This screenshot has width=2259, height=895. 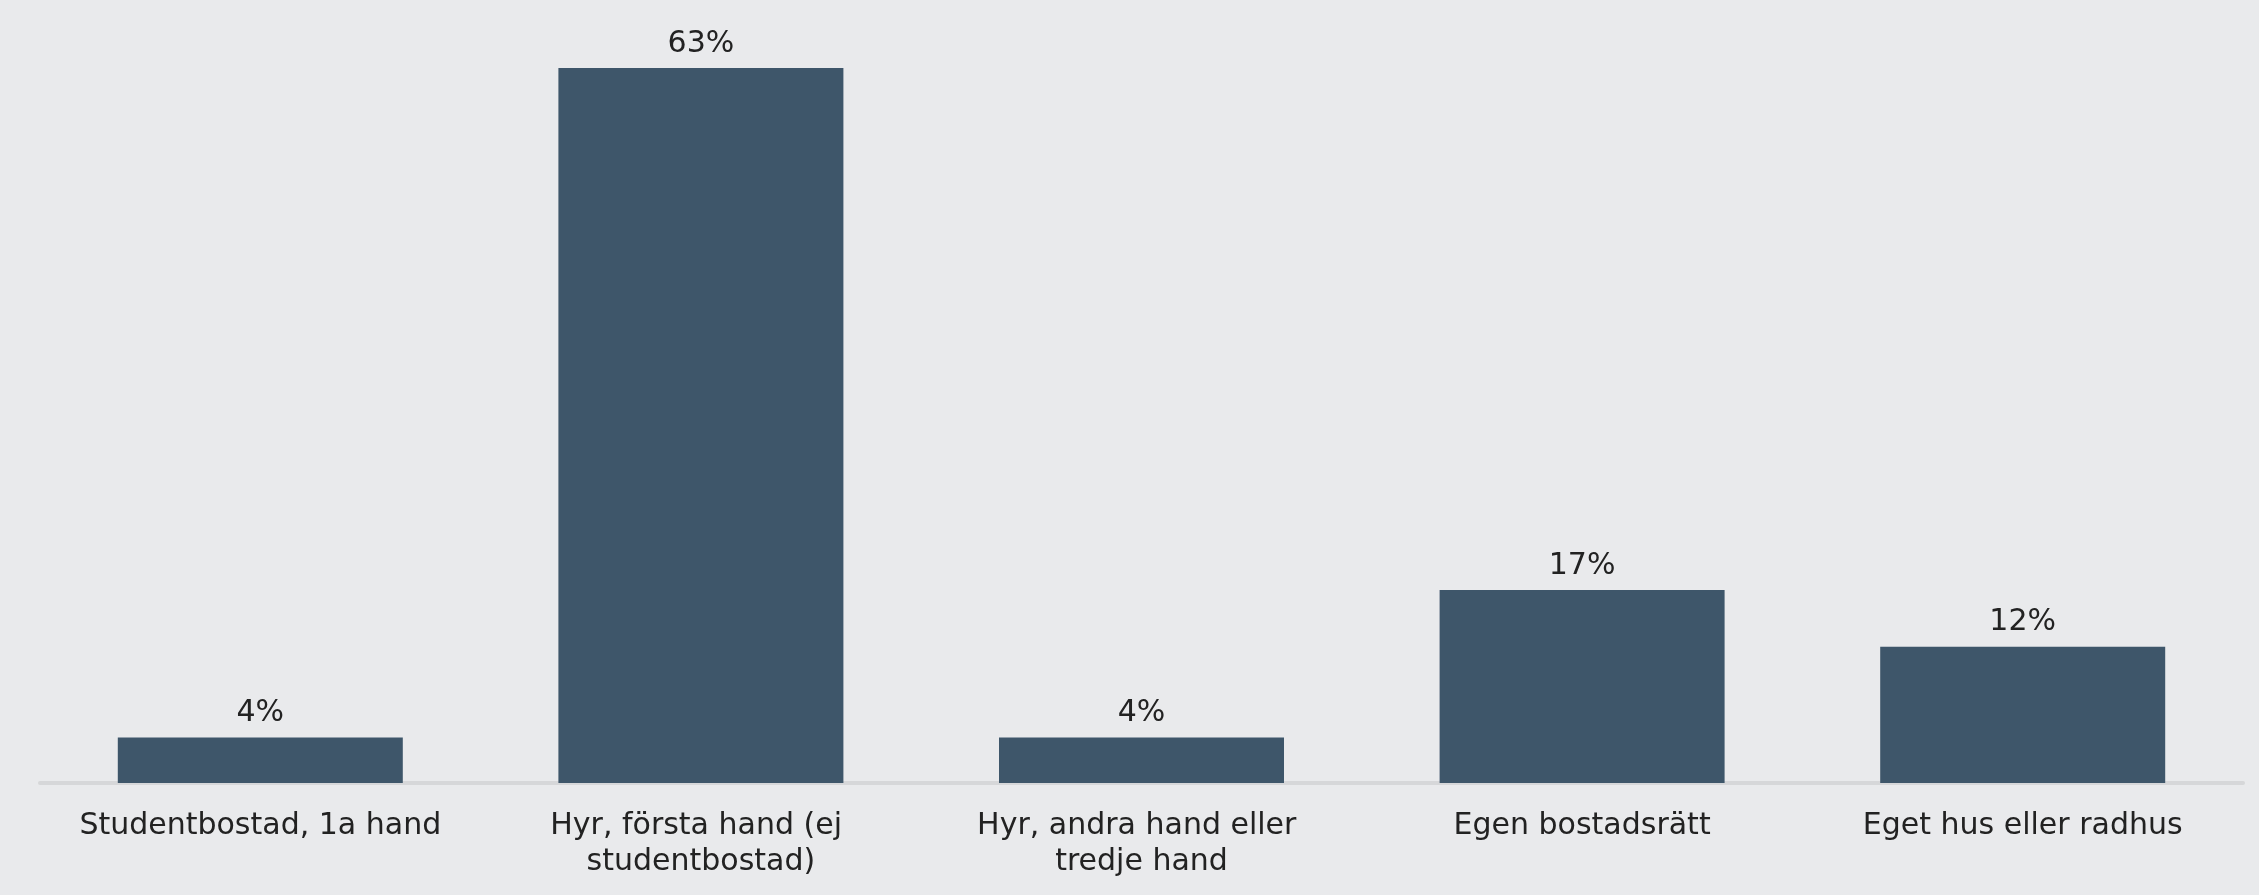 I want to click on data-label: 17%, so click(x=1582, y=563).